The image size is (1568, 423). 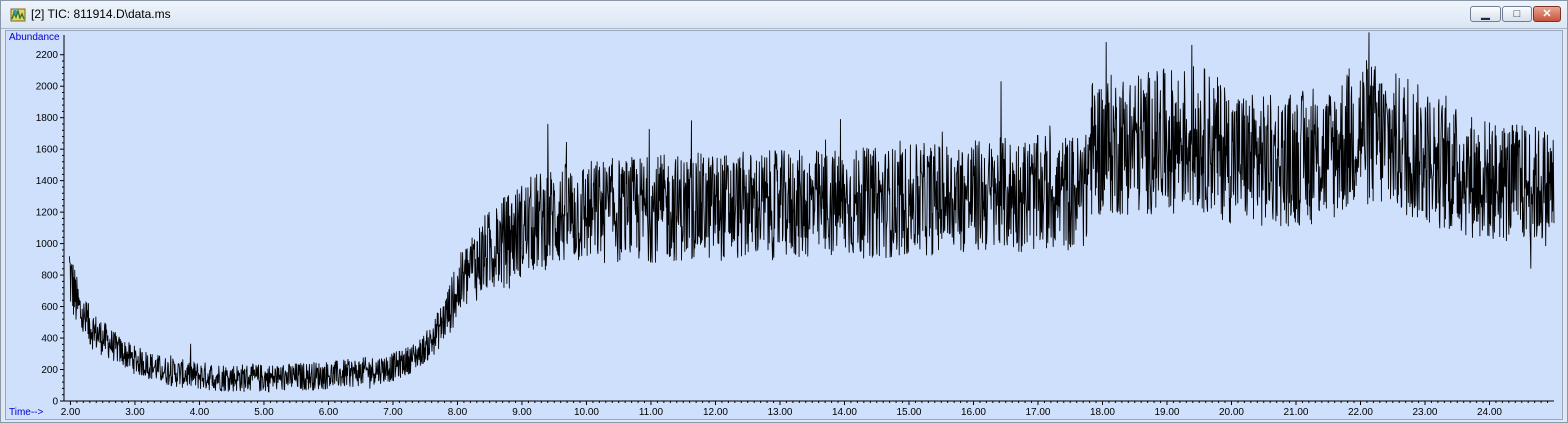 What do you see at coordinates (1231, 412) in the screenshot?
I see `x-tick-label: 20.00` at bounding box center [1231, 412].